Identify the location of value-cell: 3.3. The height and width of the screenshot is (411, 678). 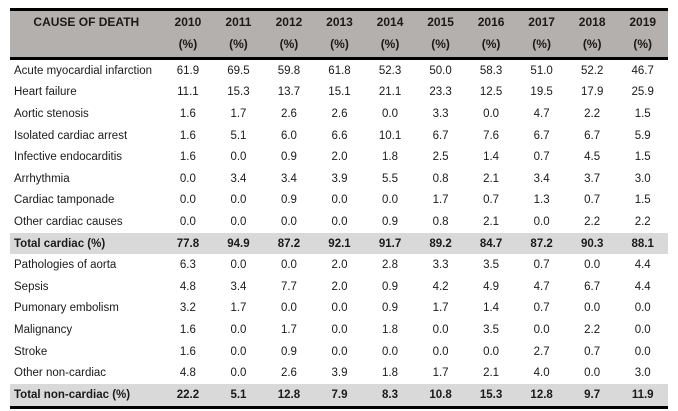
(440, 265).